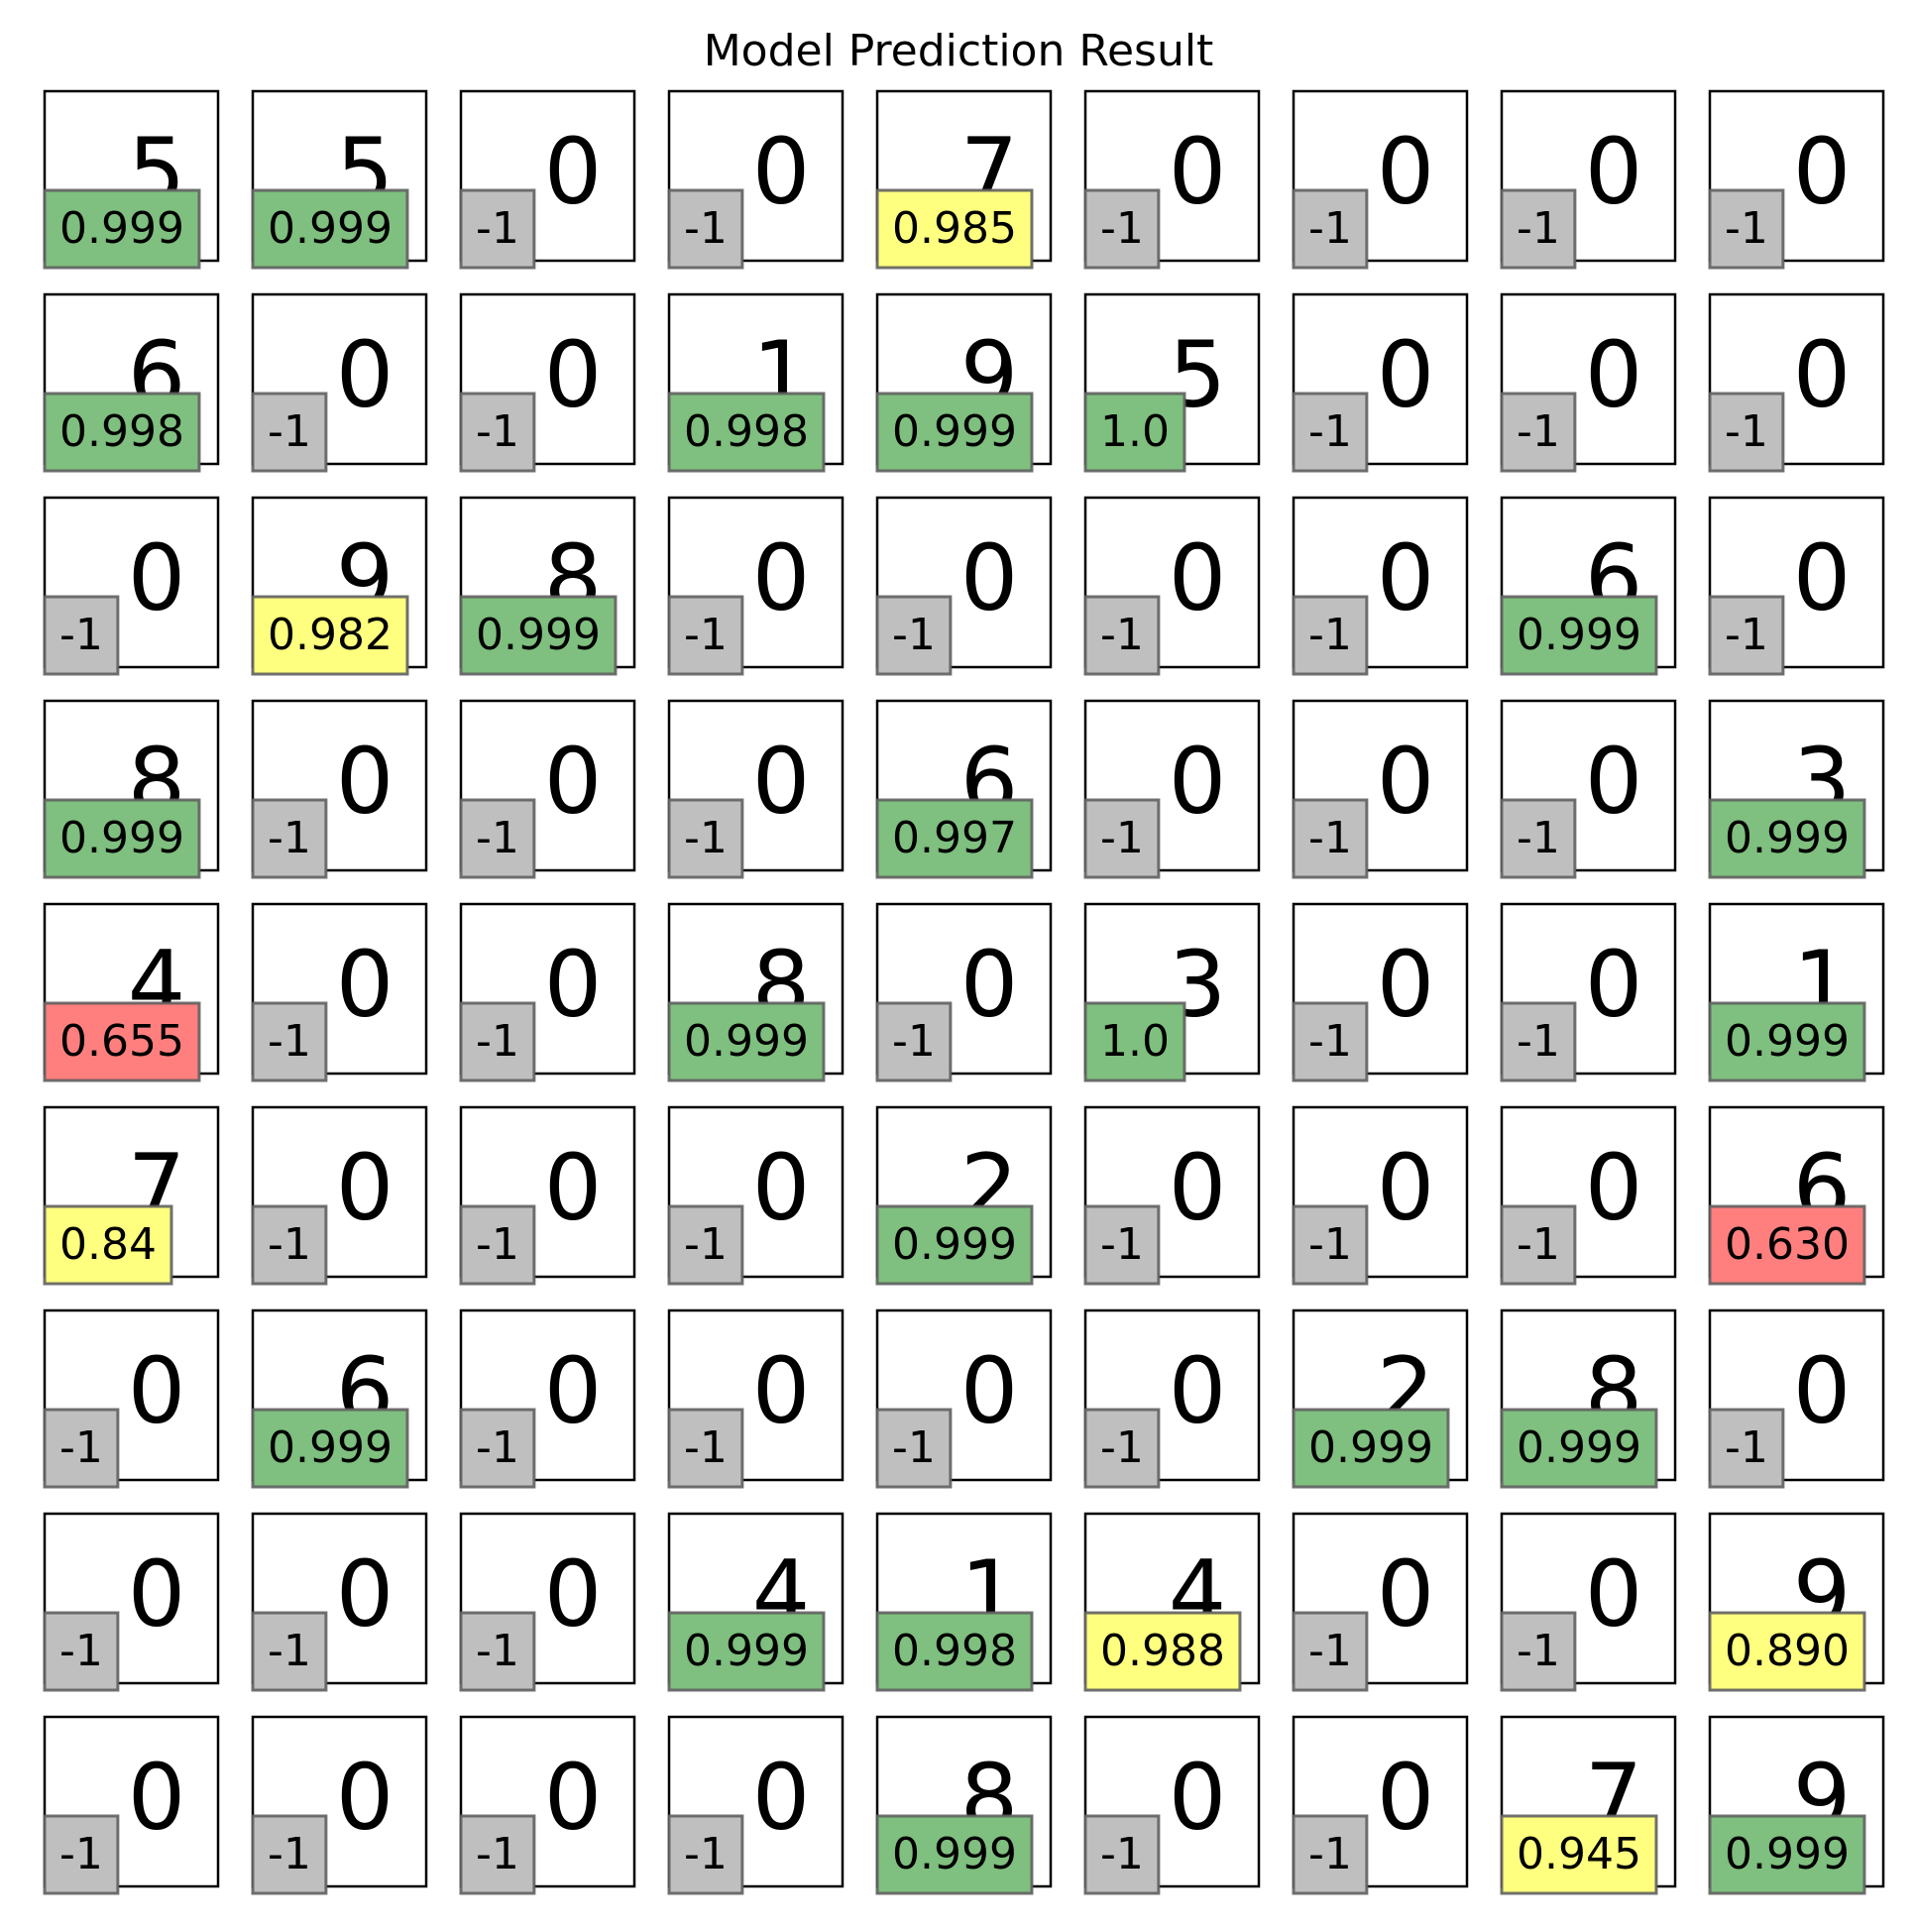 The image size is (1917, 1932). I want to click on cell-r3-c1: 0 -1, so click(339, 789).